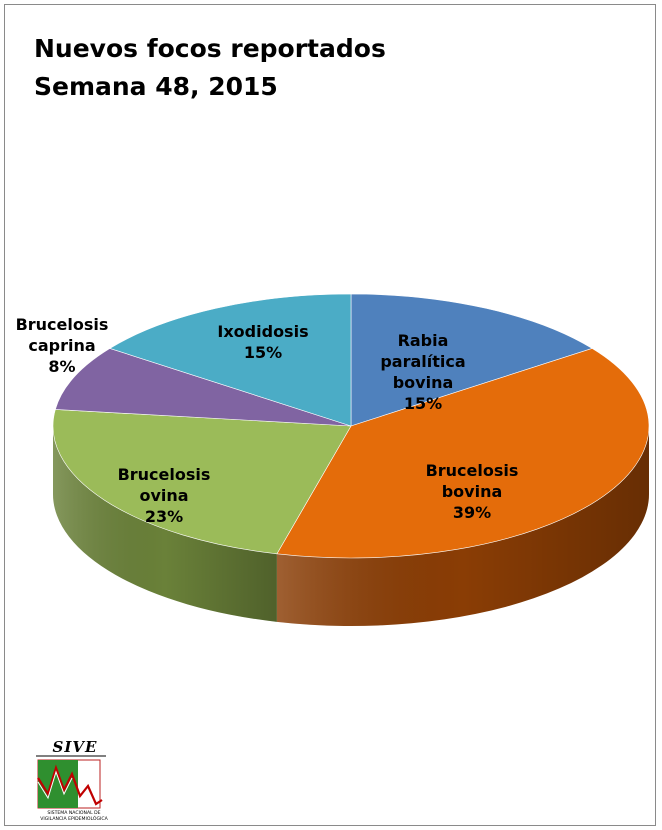 Image resolution: width=662 pixels, height=830 pixels. What do you see at coordinates (74, 820) in the screenshot?
I see `logo-subtitle-line-2: VIGILANCIA EPIDEMIOLÓGICA` at bounding box center [74, 820].